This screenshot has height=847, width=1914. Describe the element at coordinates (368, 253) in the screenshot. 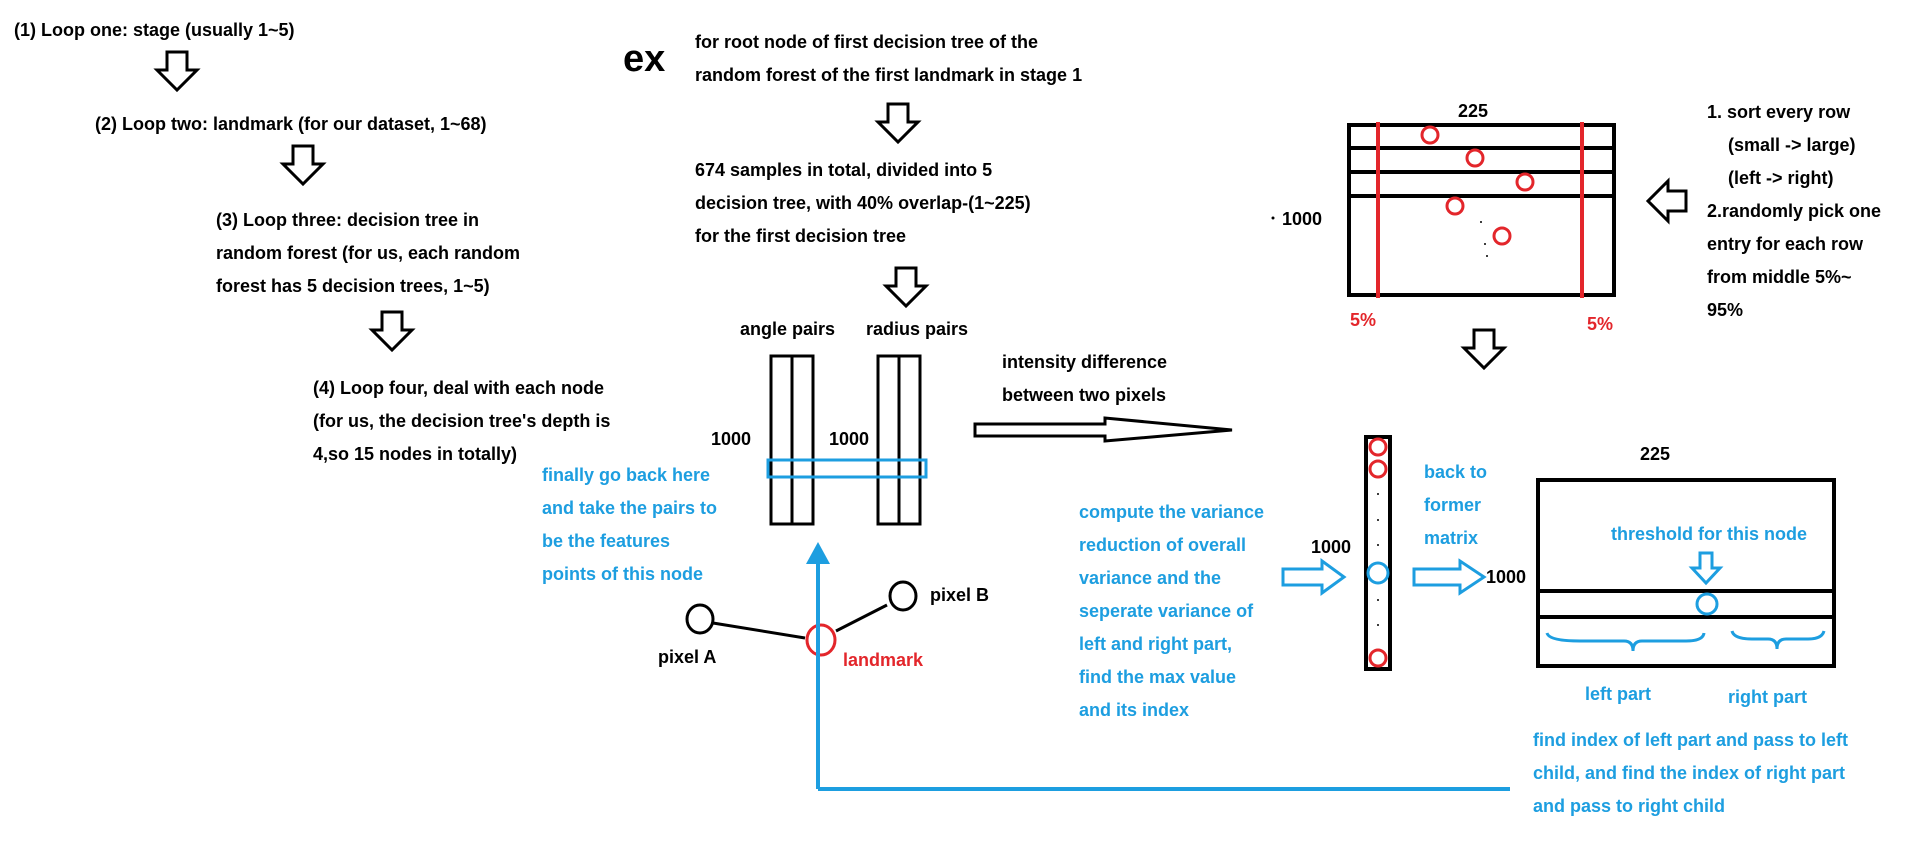

I see `loop-three-line-2: random forest (for us, each random` at that location.